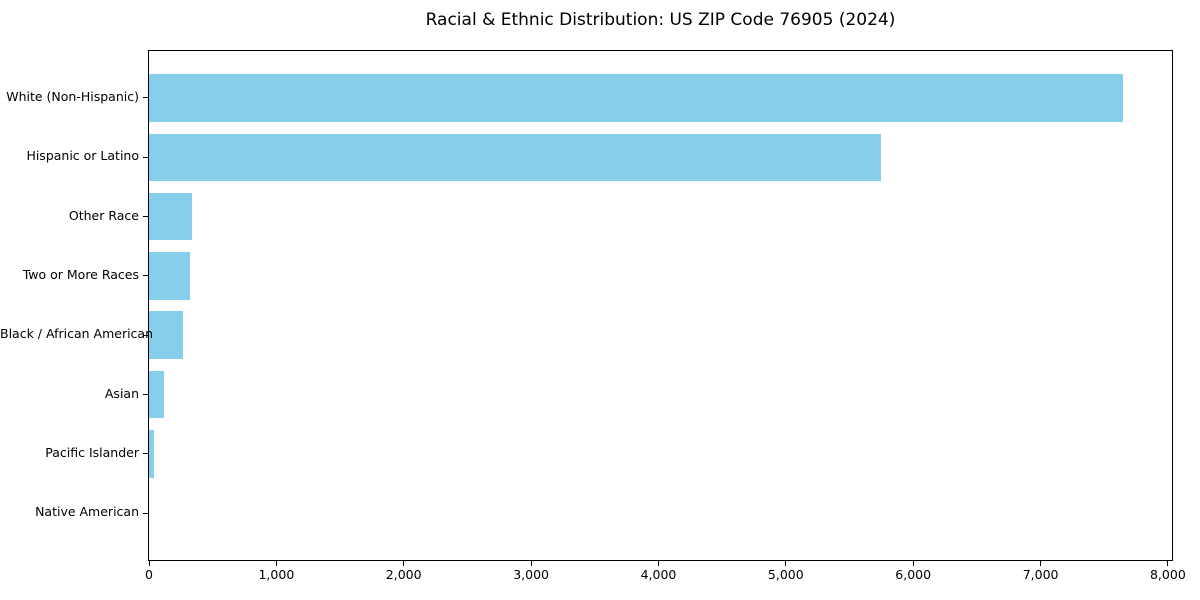 The width and height of the screenshot is (1200, 600). I want to click on y-tick-label: Black / African American, so click(77, 334).